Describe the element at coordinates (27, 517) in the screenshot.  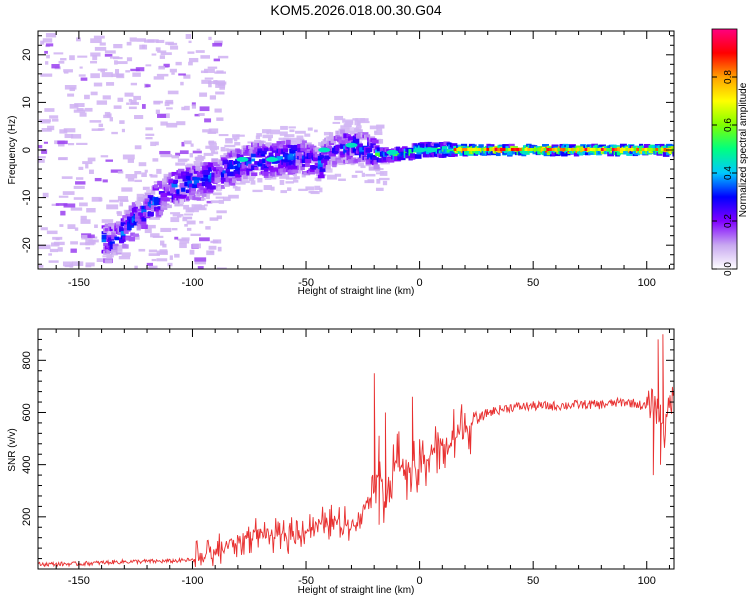
I see `y-tick-label: 200` at that location.